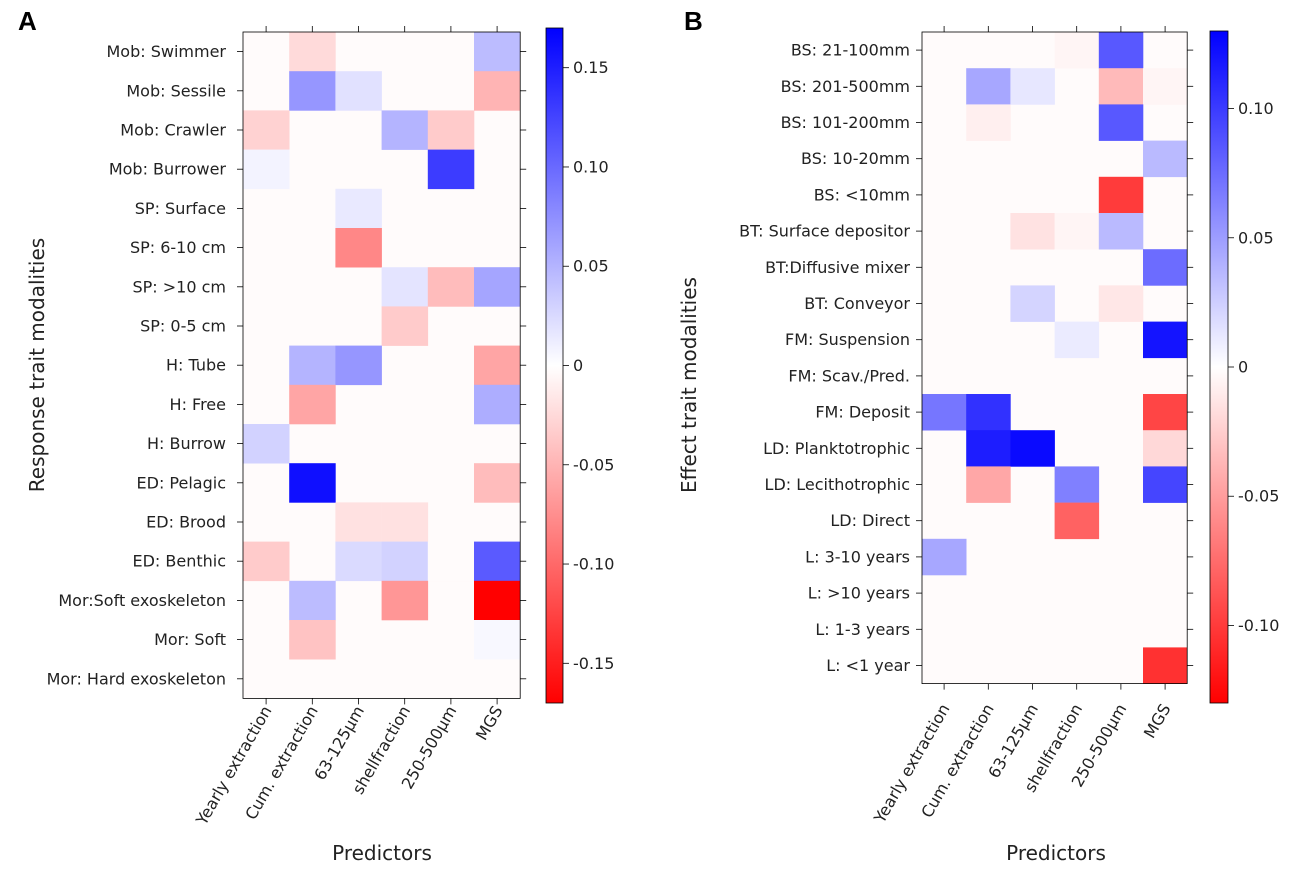 The image size is (1299, 874). I want to click on row-label: BS: 21-100mm, so click(850, 50).